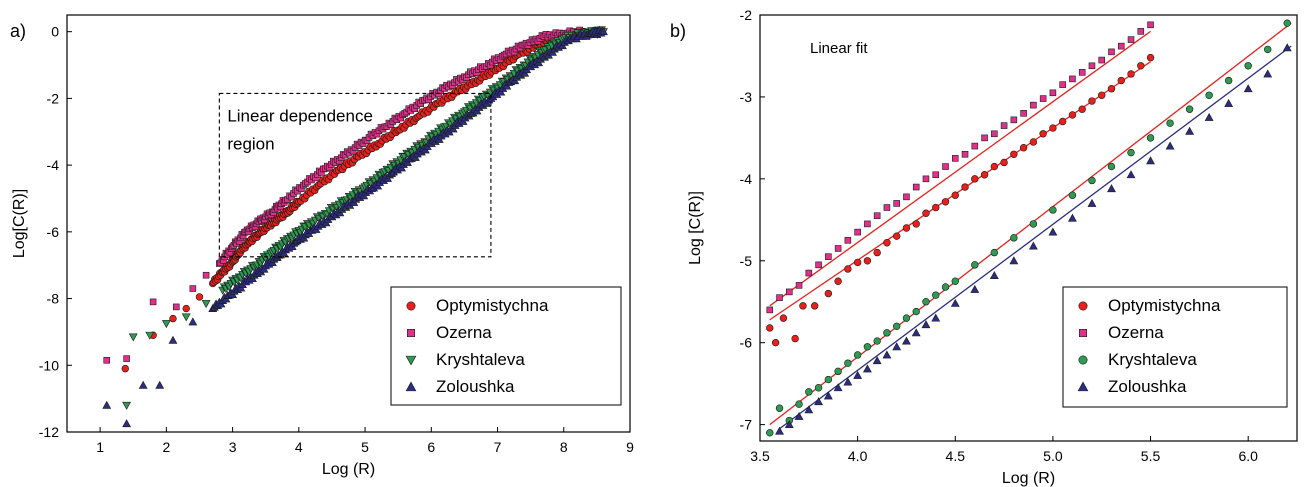 The image size is (1308, 487). Describe the element at coordinates (53, 98) in the screenshot. I see `y-tick-label: -2` at that location.